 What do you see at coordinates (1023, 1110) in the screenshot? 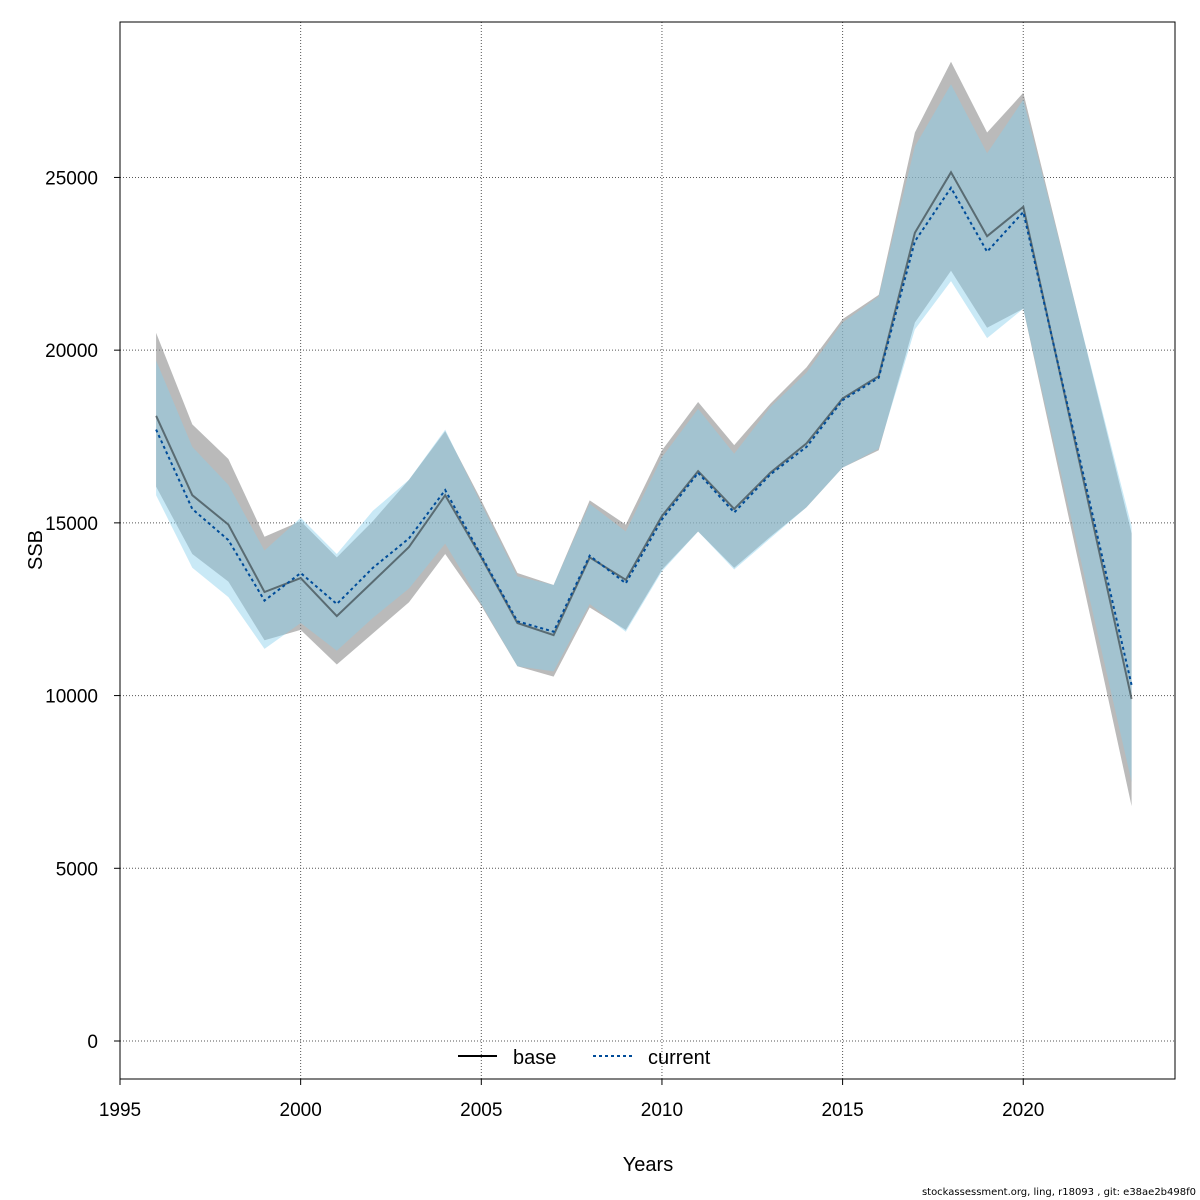
I see `x-tick-label-2020: 2020` at bounding box center [1023, 1110].